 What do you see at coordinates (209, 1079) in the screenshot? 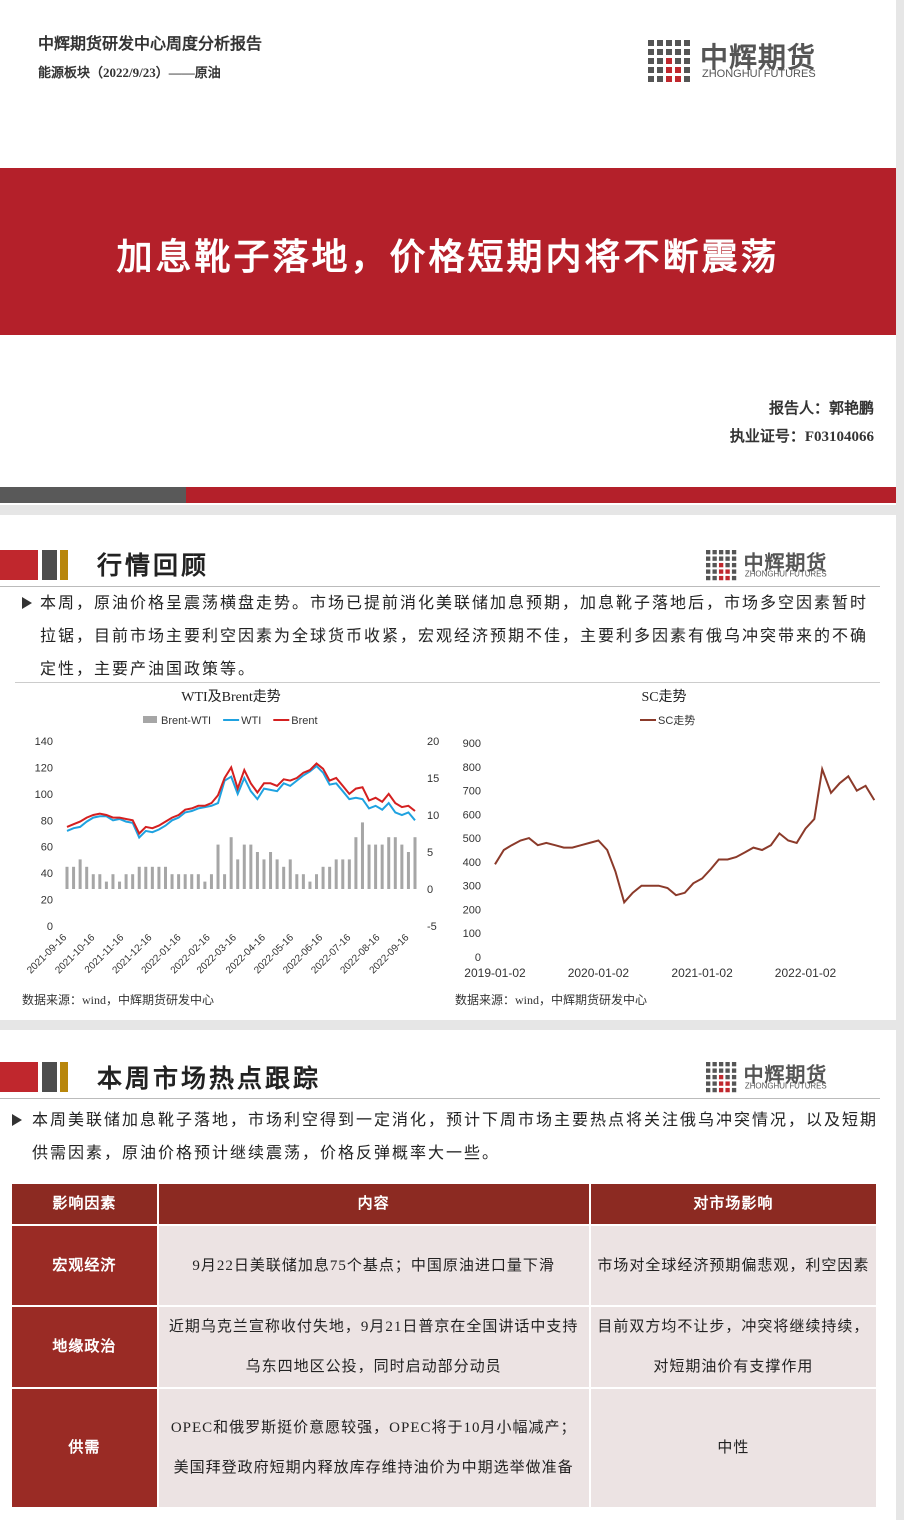
I see `section-title: 本周市场热点跟踪` at bounding box center [209, 1079].